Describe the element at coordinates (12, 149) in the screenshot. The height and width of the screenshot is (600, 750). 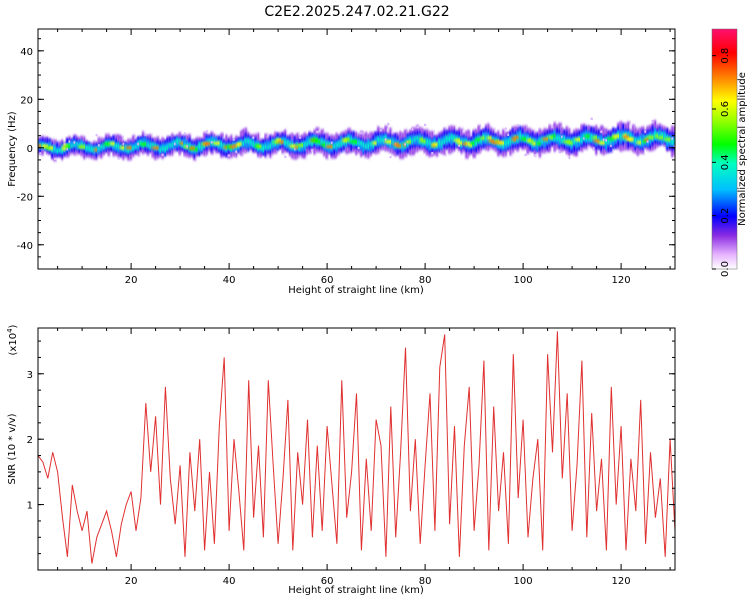
I see `spectrogram-ylabel: Frequency (Hz)` at that location.